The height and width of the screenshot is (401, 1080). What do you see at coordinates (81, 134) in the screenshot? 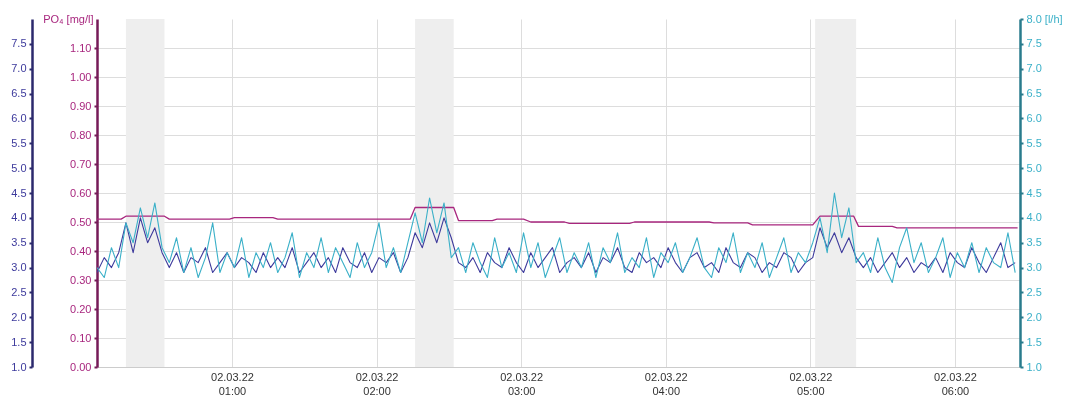
I see `y-tick-label: 0.80` at bounding box center [81, 134].